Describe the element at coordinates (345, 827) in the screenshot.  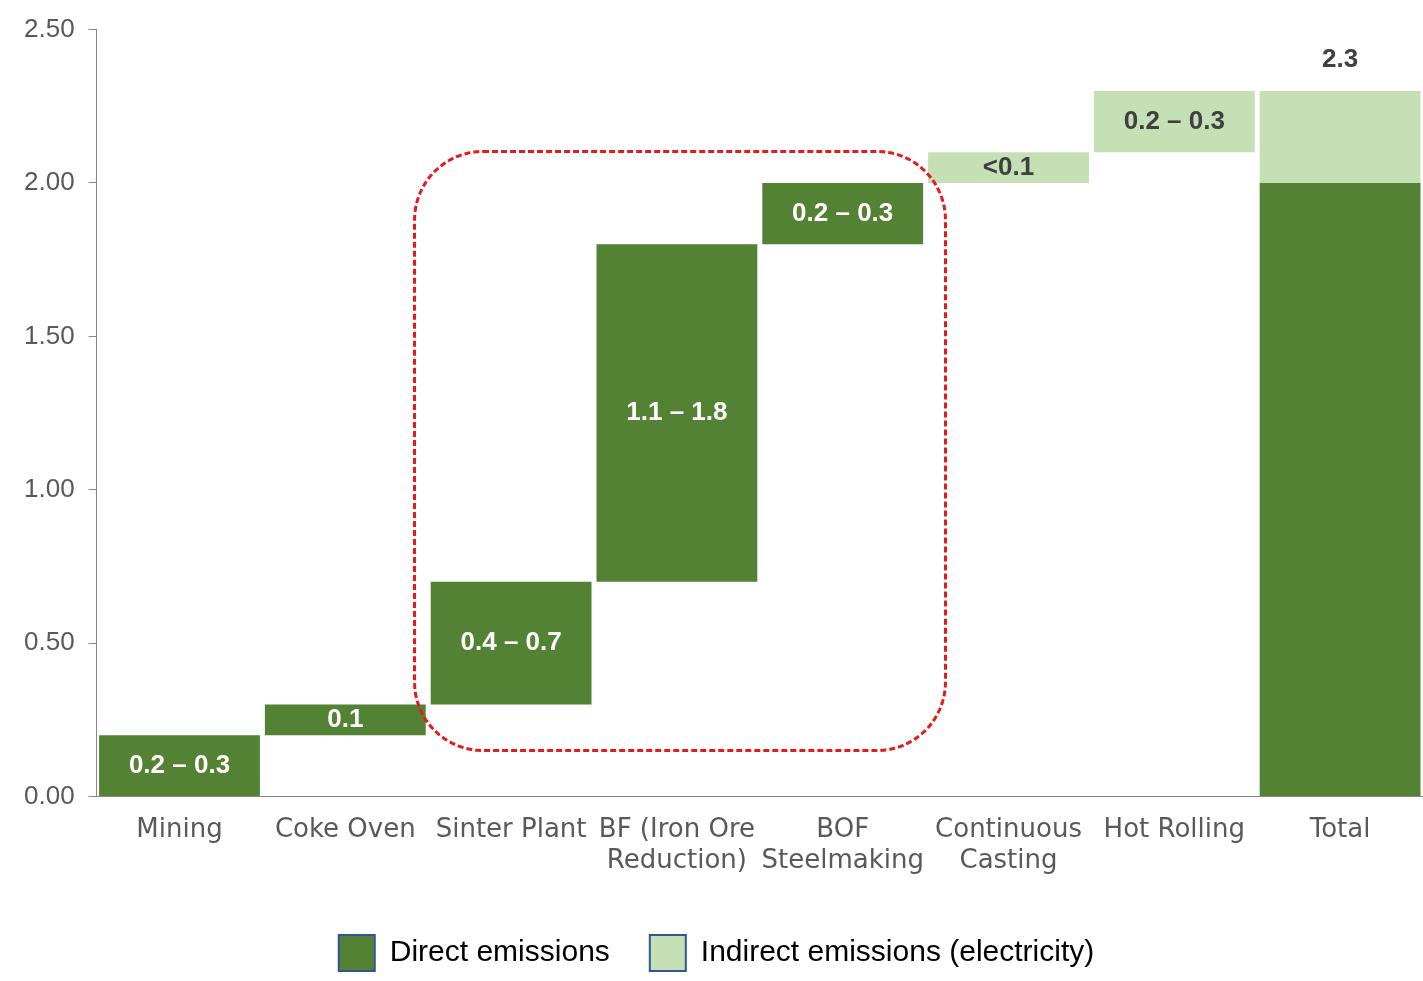
I see `x-tick-label: Coke Oven` at that location.